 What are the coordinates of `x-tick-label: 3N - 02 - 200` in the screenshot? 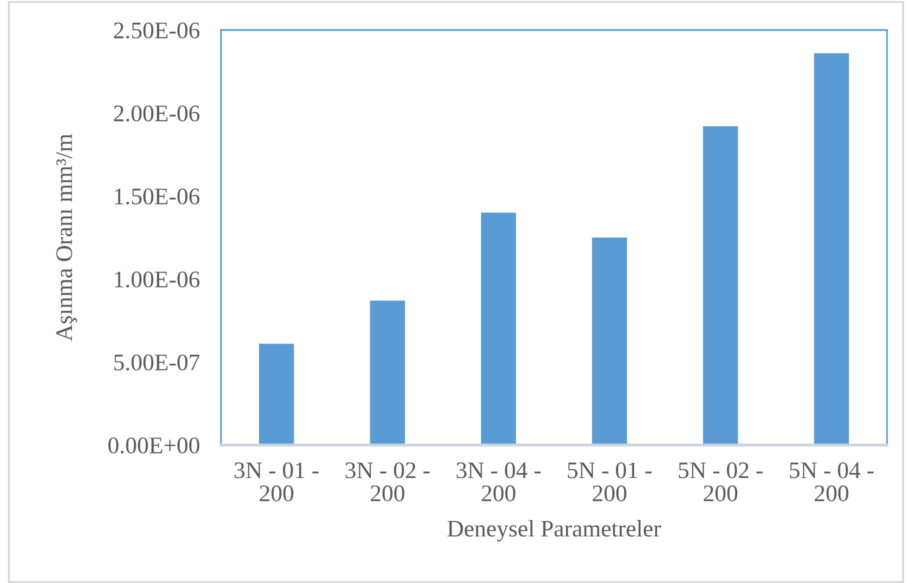 It's located at (388, 482).